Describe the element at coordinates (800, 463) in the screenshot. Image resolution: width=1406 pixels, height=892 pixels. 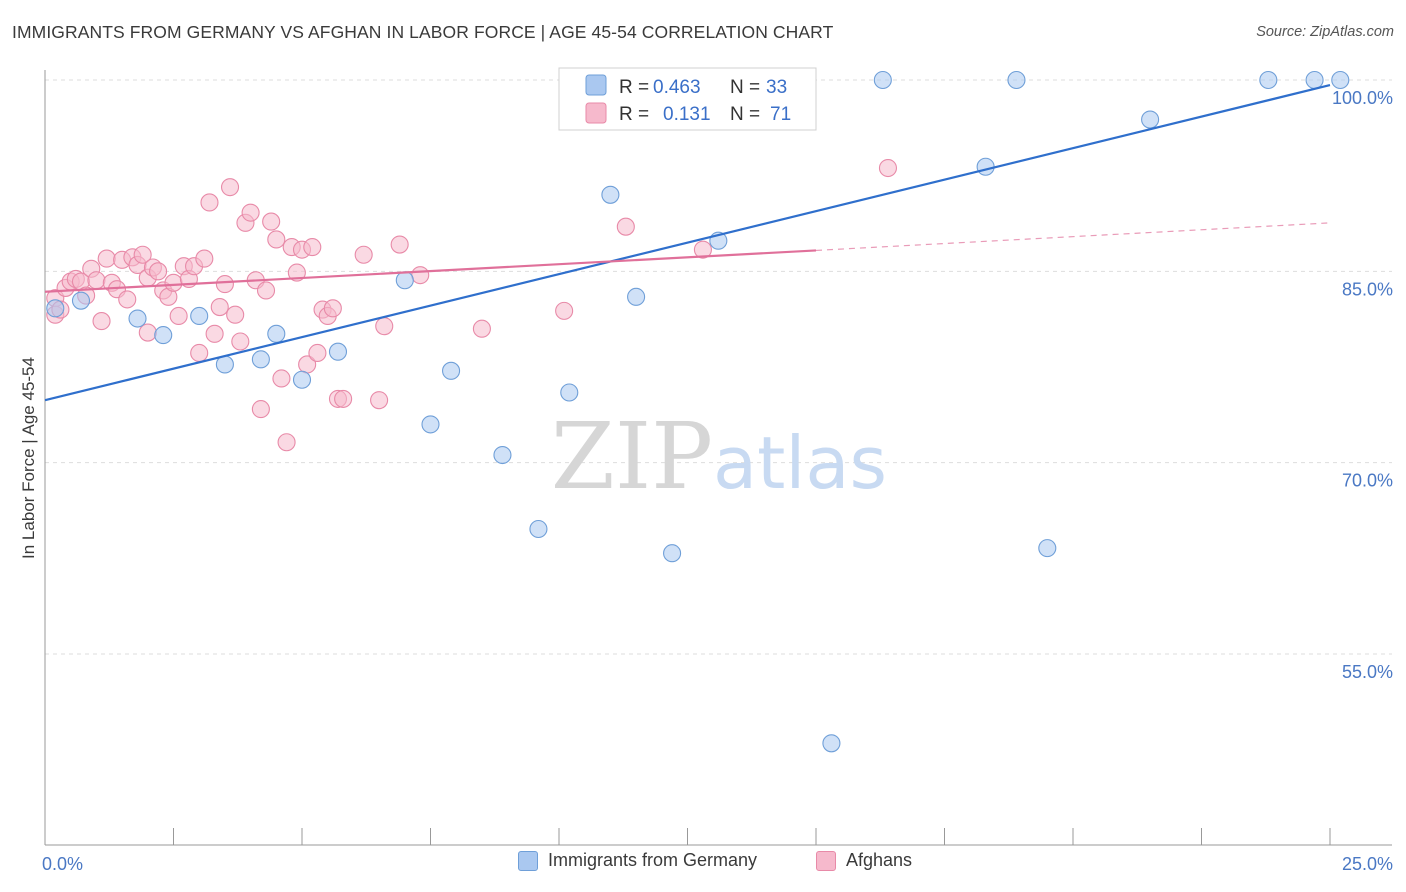
I see `watermark-atlas: atlas` at that location.